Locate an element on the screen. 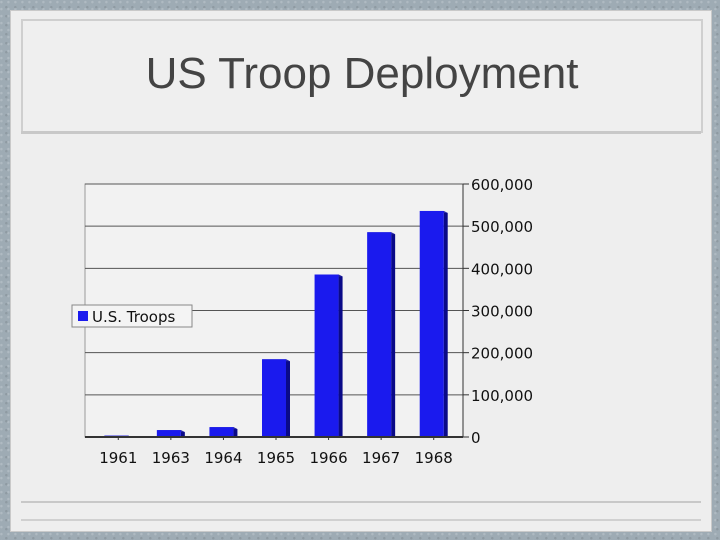  legend: U.S. Troops is located at coordinates (132, 316).